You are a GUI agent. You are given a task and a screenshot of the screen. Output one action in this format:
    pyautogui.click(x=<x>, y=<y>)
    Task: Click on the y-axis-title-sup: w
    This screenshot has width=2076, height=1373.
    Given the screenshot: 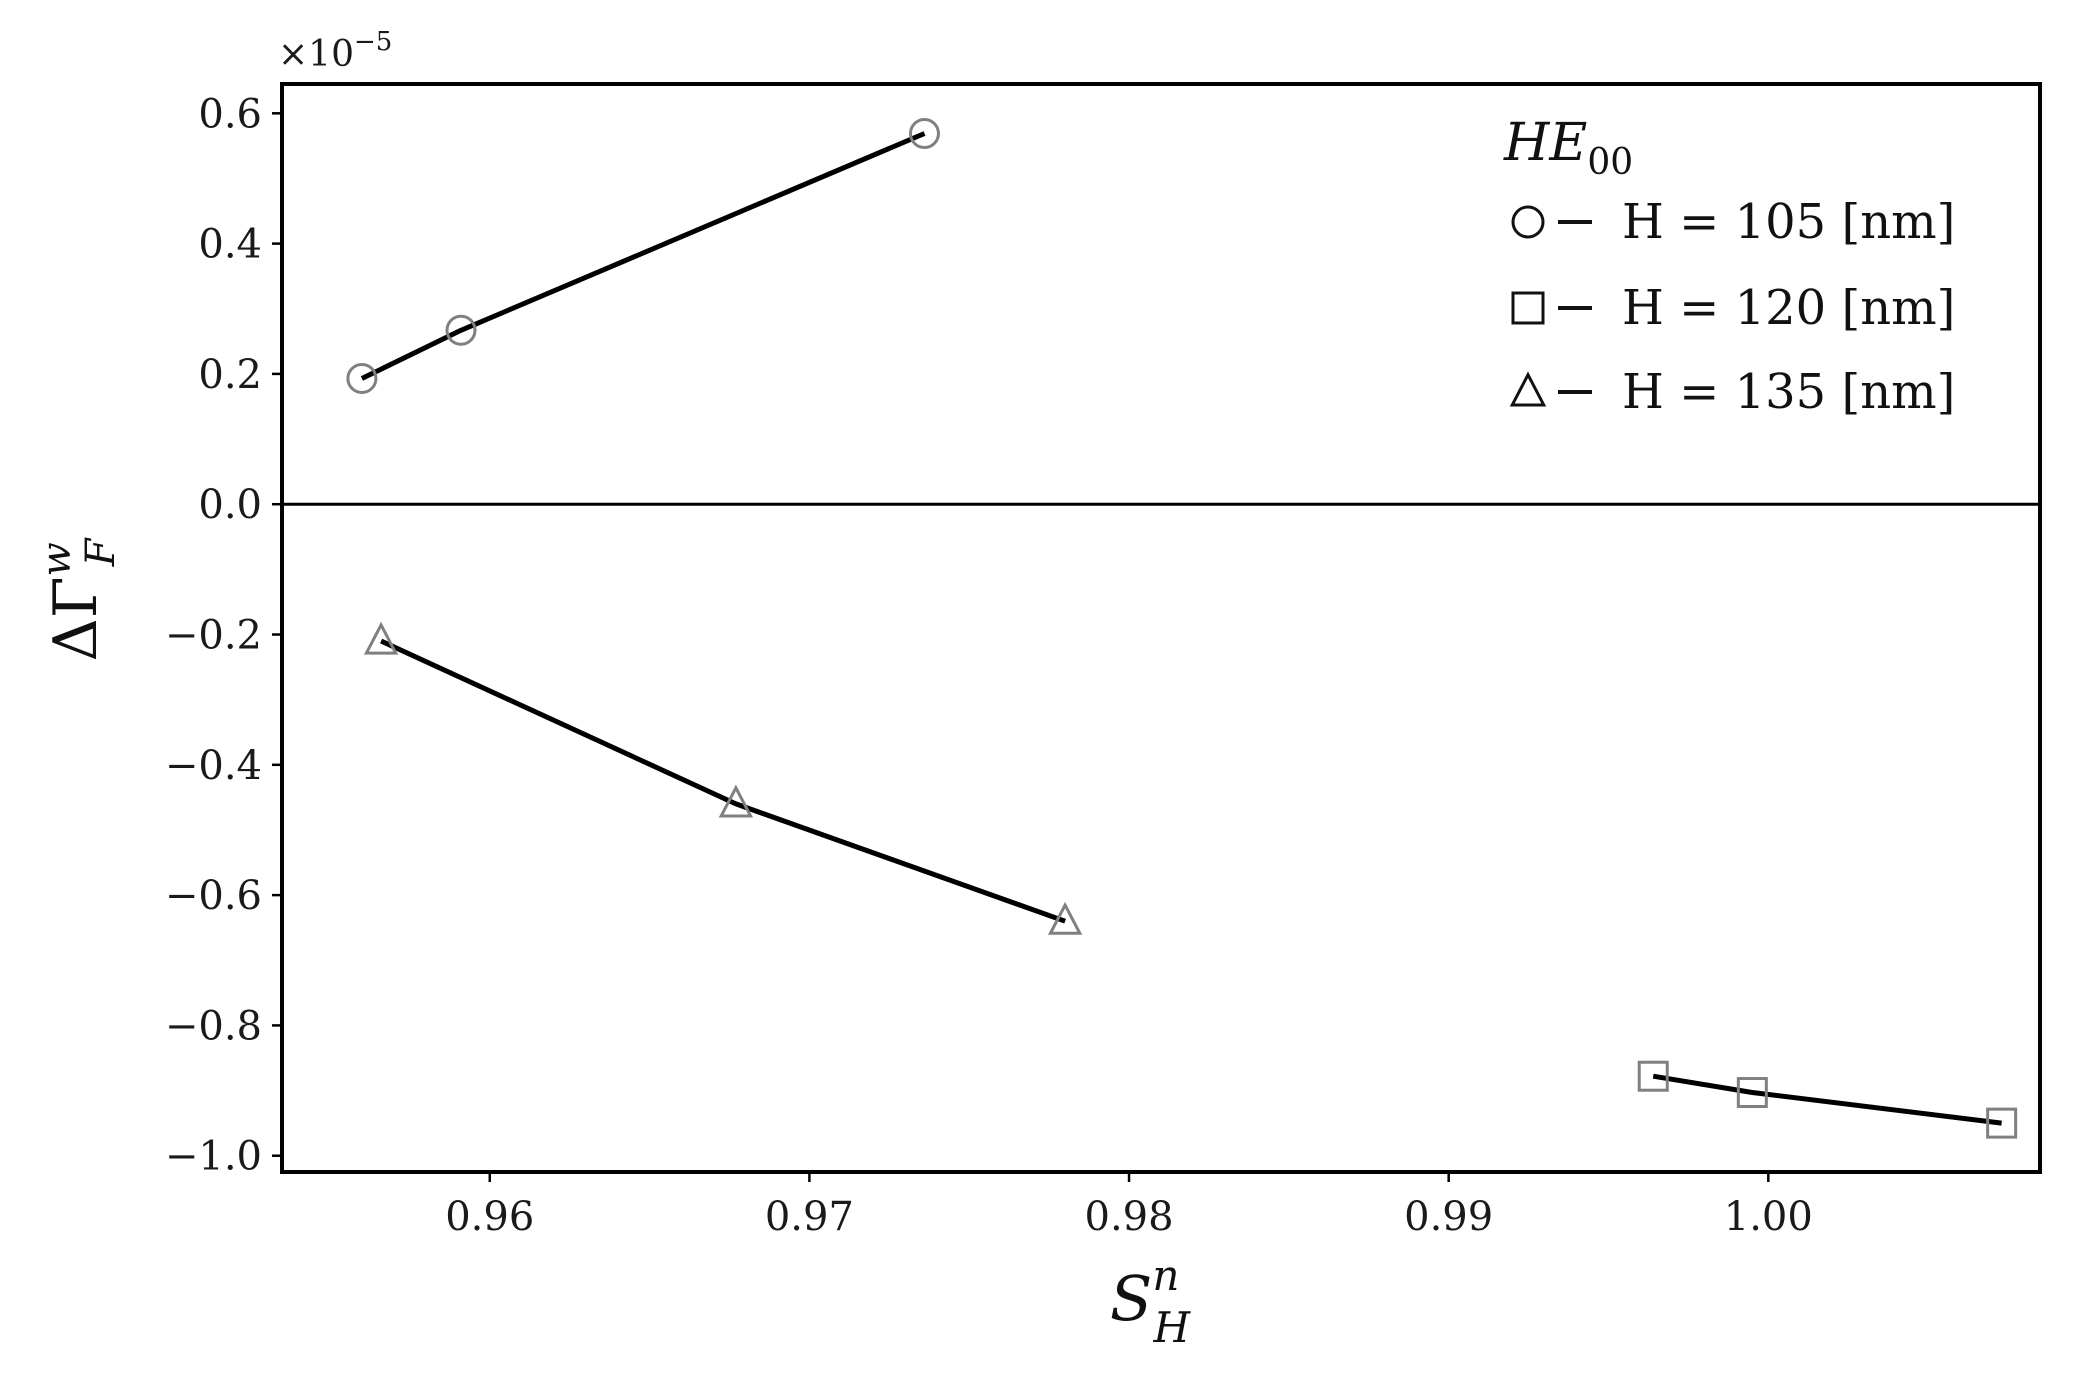 What is the action you would take?
    pyautogui.click(x=57, y=559)
    